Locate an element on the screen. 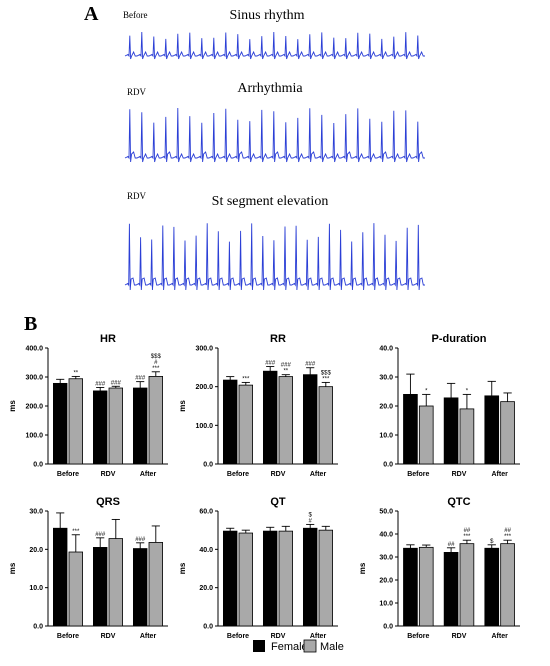  chart-title: RR is located at coordinates (278, 339).